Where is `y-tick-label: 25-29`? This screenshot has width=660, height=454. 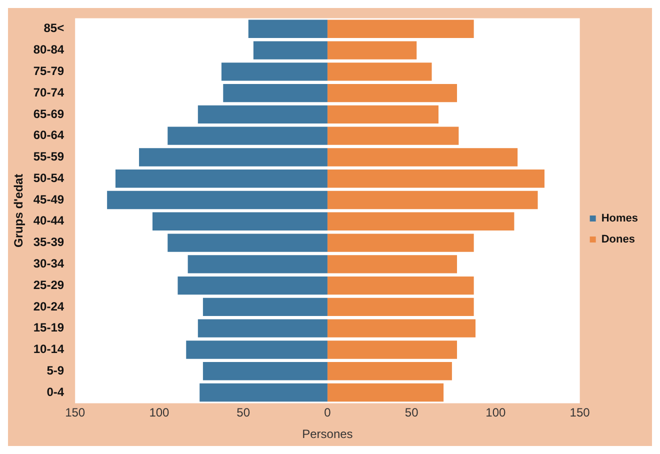 y-tick-label: 25-29 is located at coordinates (48, 285).